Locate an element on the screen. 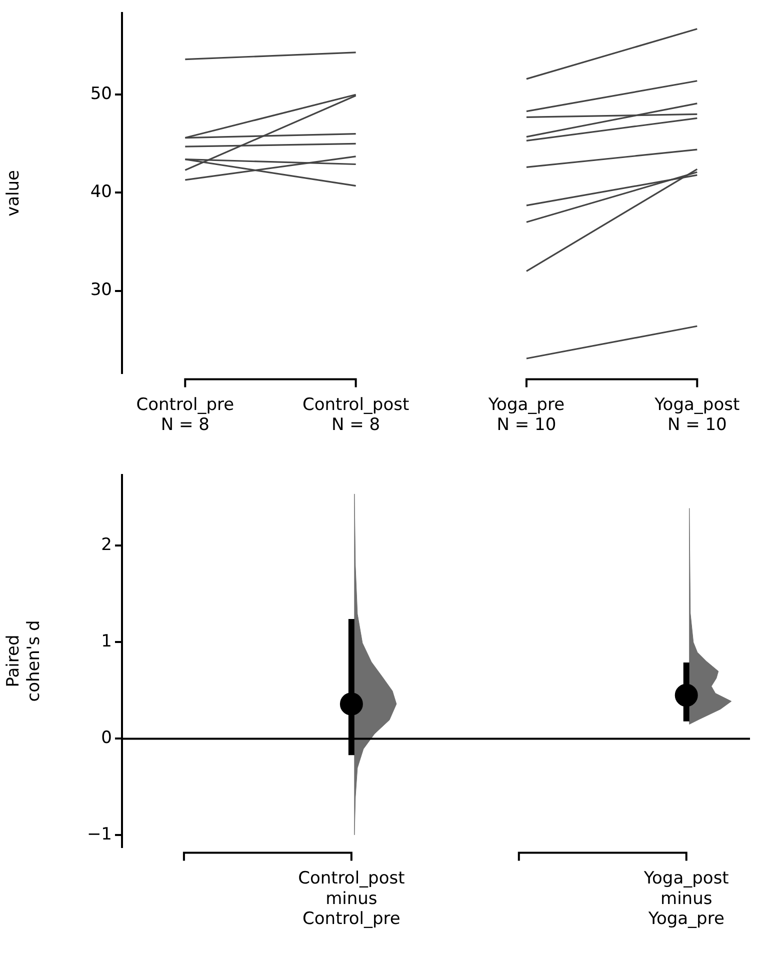  y-tick-label: 2 is located at coordinates (106, 545).